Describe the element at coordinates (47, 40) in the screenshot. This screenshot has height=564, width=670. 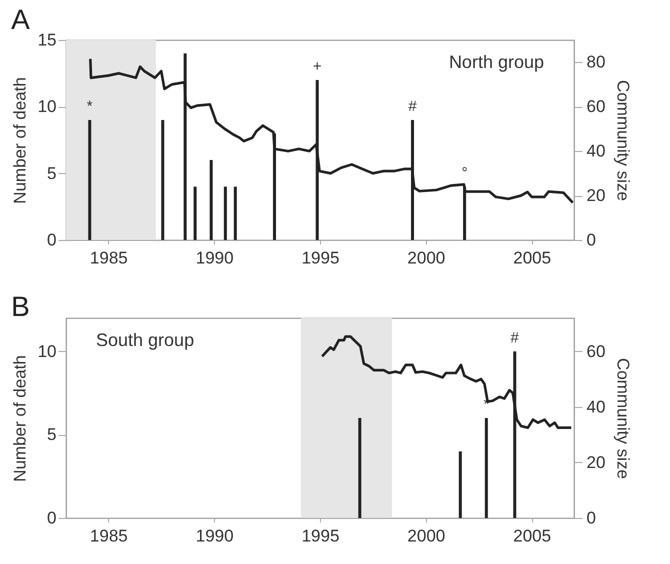
I see `y-tick-label: 15` at that location.